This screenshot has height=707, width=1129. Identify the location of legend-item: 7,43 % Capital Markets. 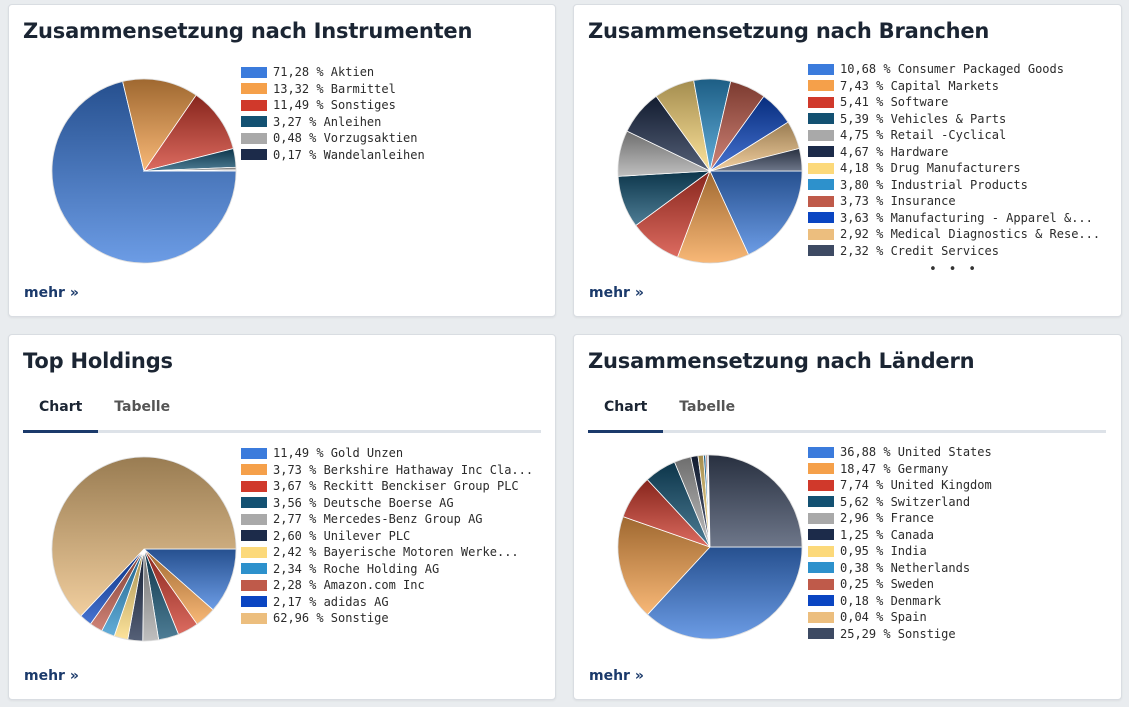
(954, 86).